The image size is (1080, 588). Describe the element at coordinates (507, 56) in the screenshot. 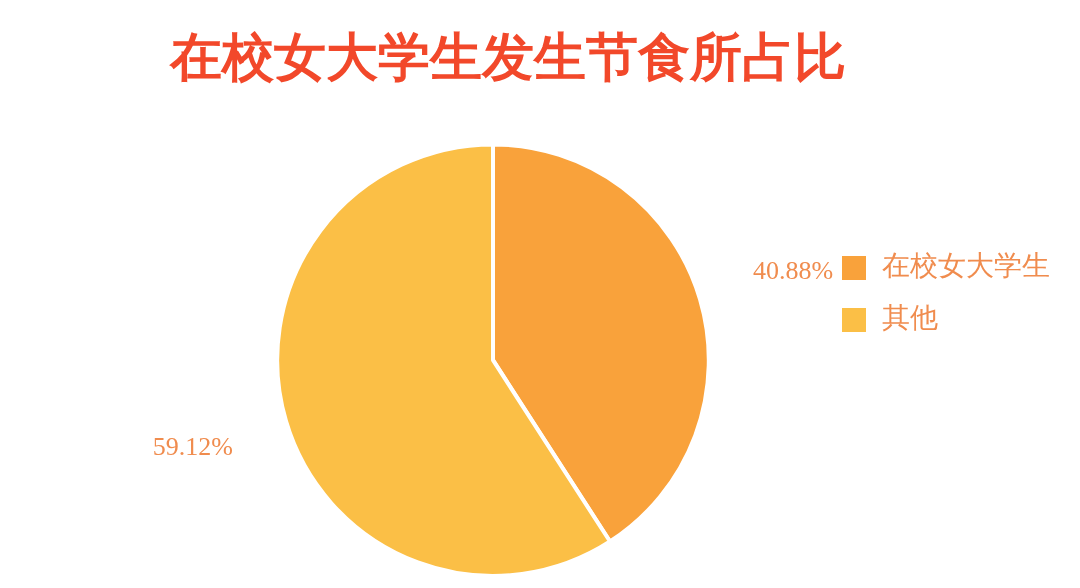

I see `chart-title: 在校女大学生发生节食所占比` at that location.